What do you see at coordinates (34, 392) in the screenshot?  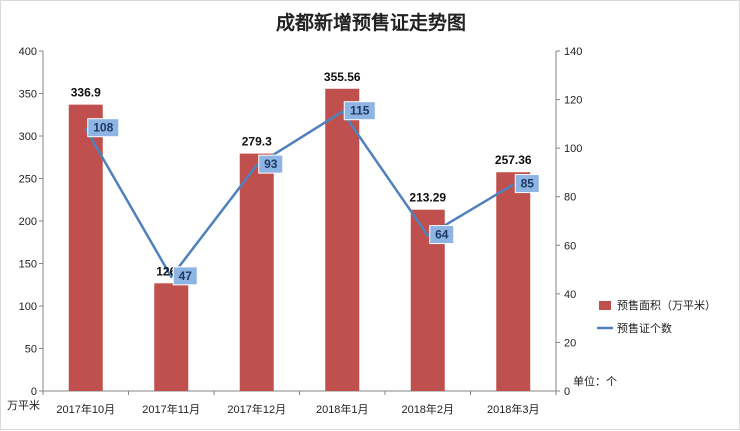 I see `left-axis-tick-label: 0` at bounding box center [34, 392].